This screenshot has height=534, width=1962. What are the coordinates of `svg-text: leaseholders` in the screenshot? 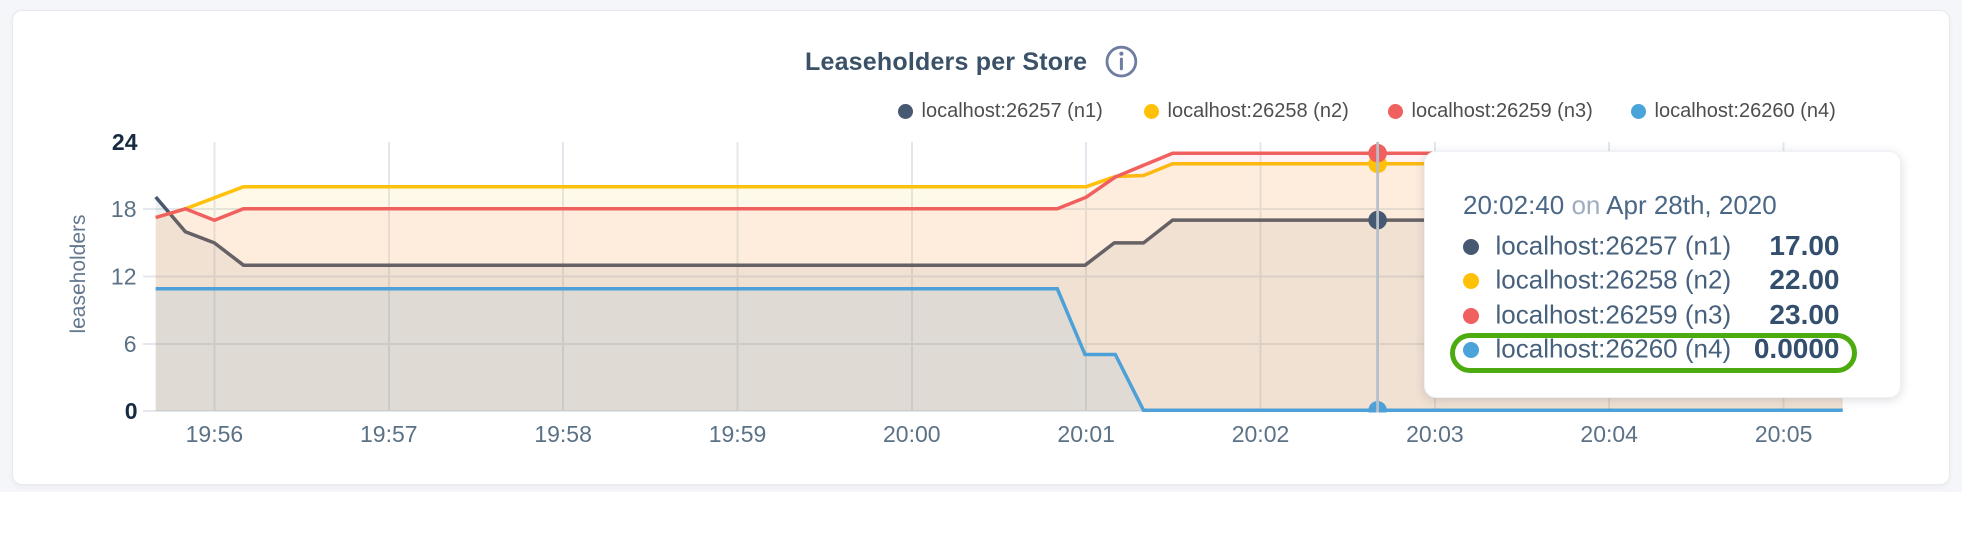 It's located at (78, 273).